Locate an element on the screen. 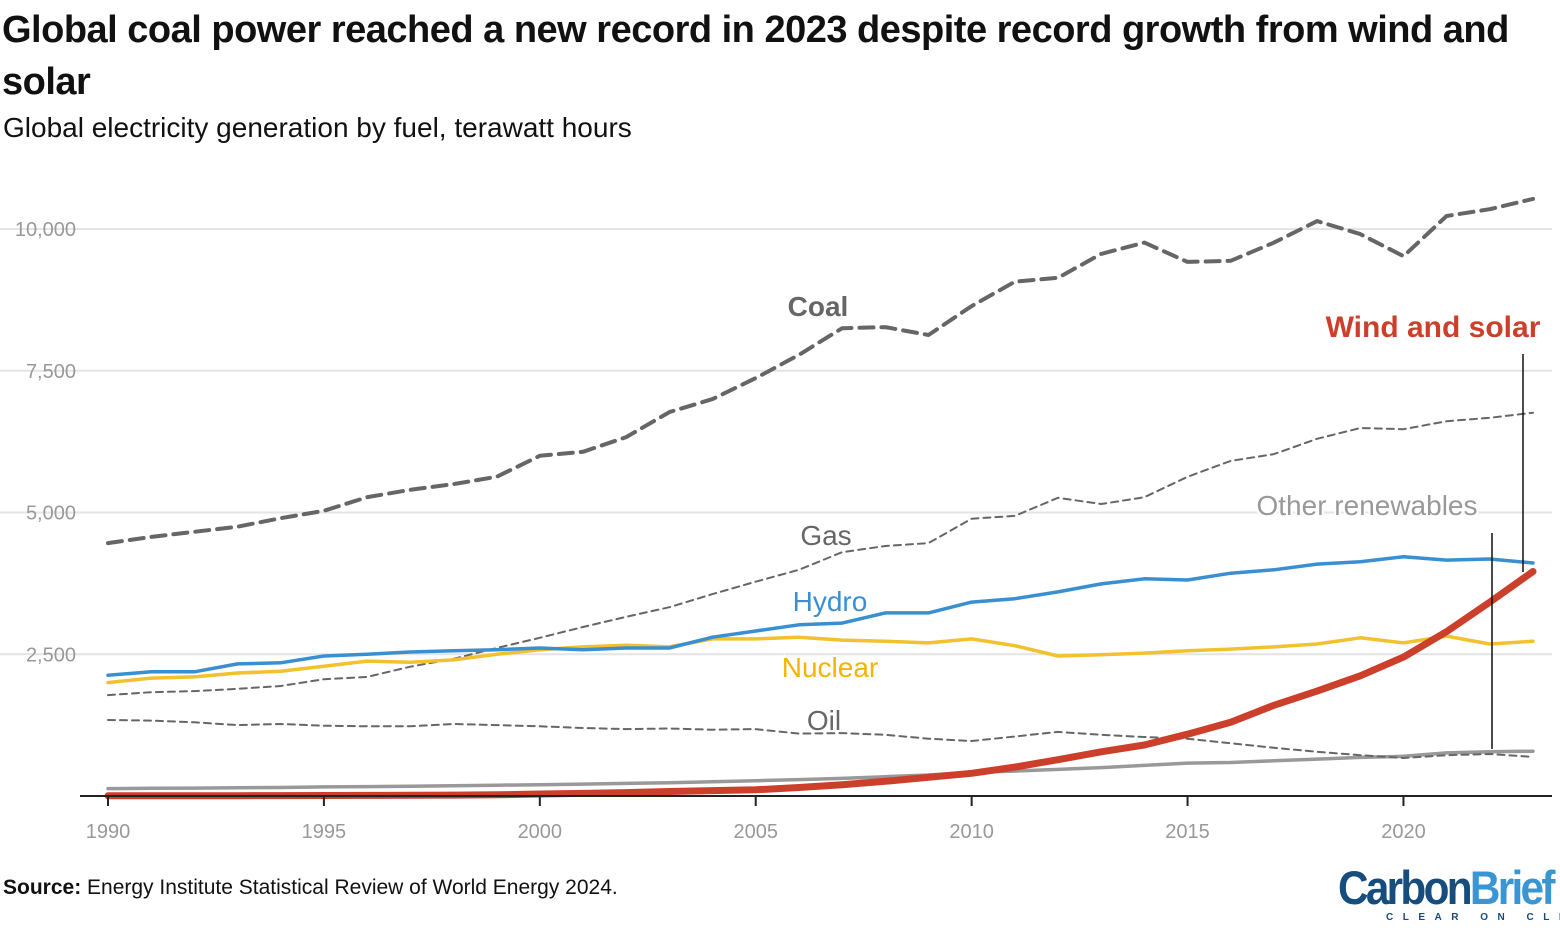 The width and height of the screenshot is (1560, 932). series-line-nuclear is located at coordinates (820, 659).